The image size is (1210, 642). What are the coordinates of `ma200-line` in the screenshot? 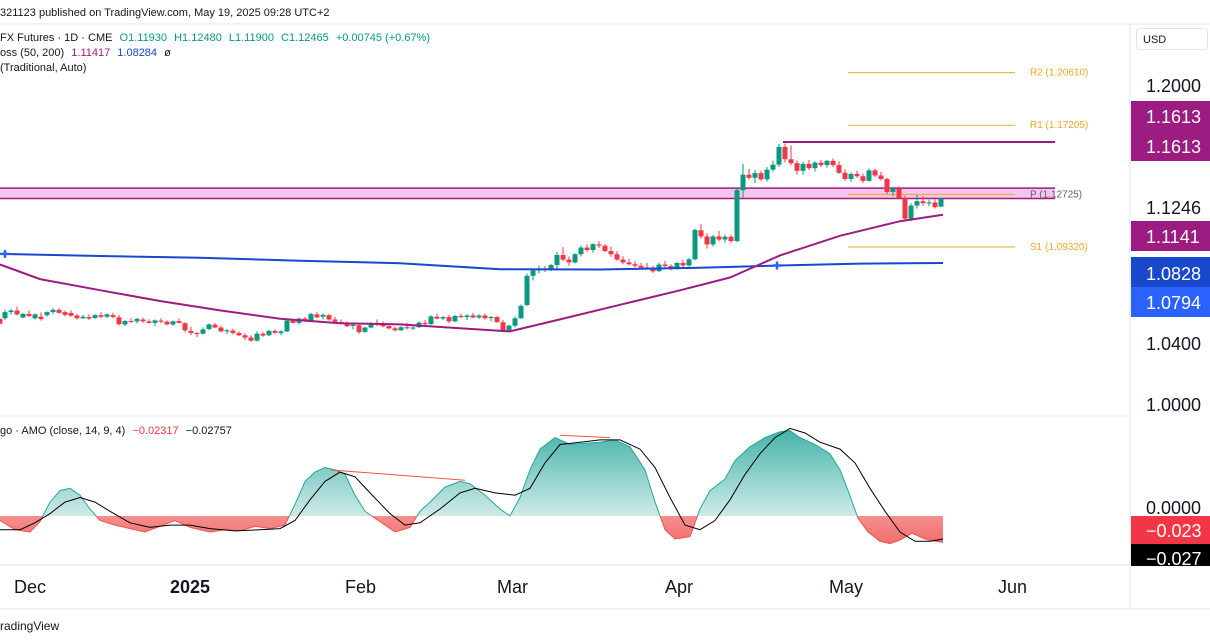 It's located at (472, 261).